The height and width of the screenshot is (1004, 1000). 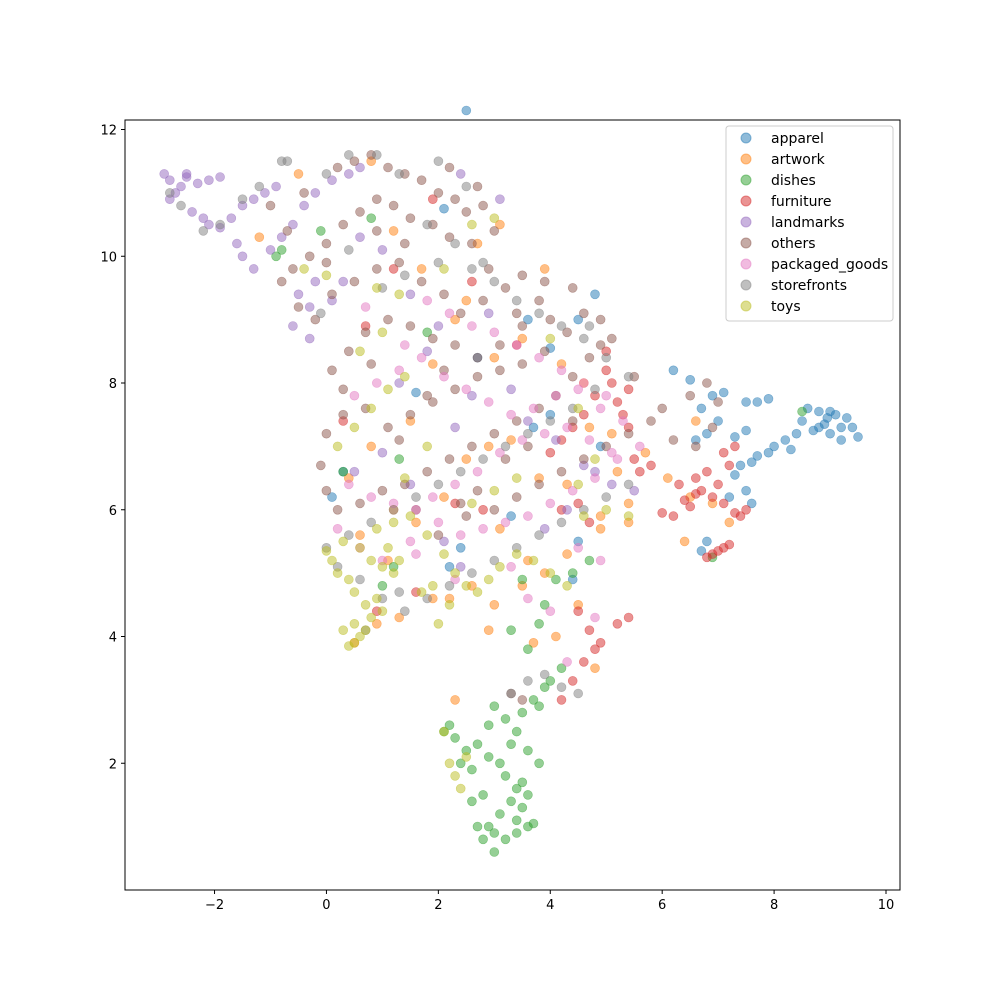 What do you see at coordinates (746, 180) in the screenshot?
I see `legend-marker` at bounding box center [746, 180].